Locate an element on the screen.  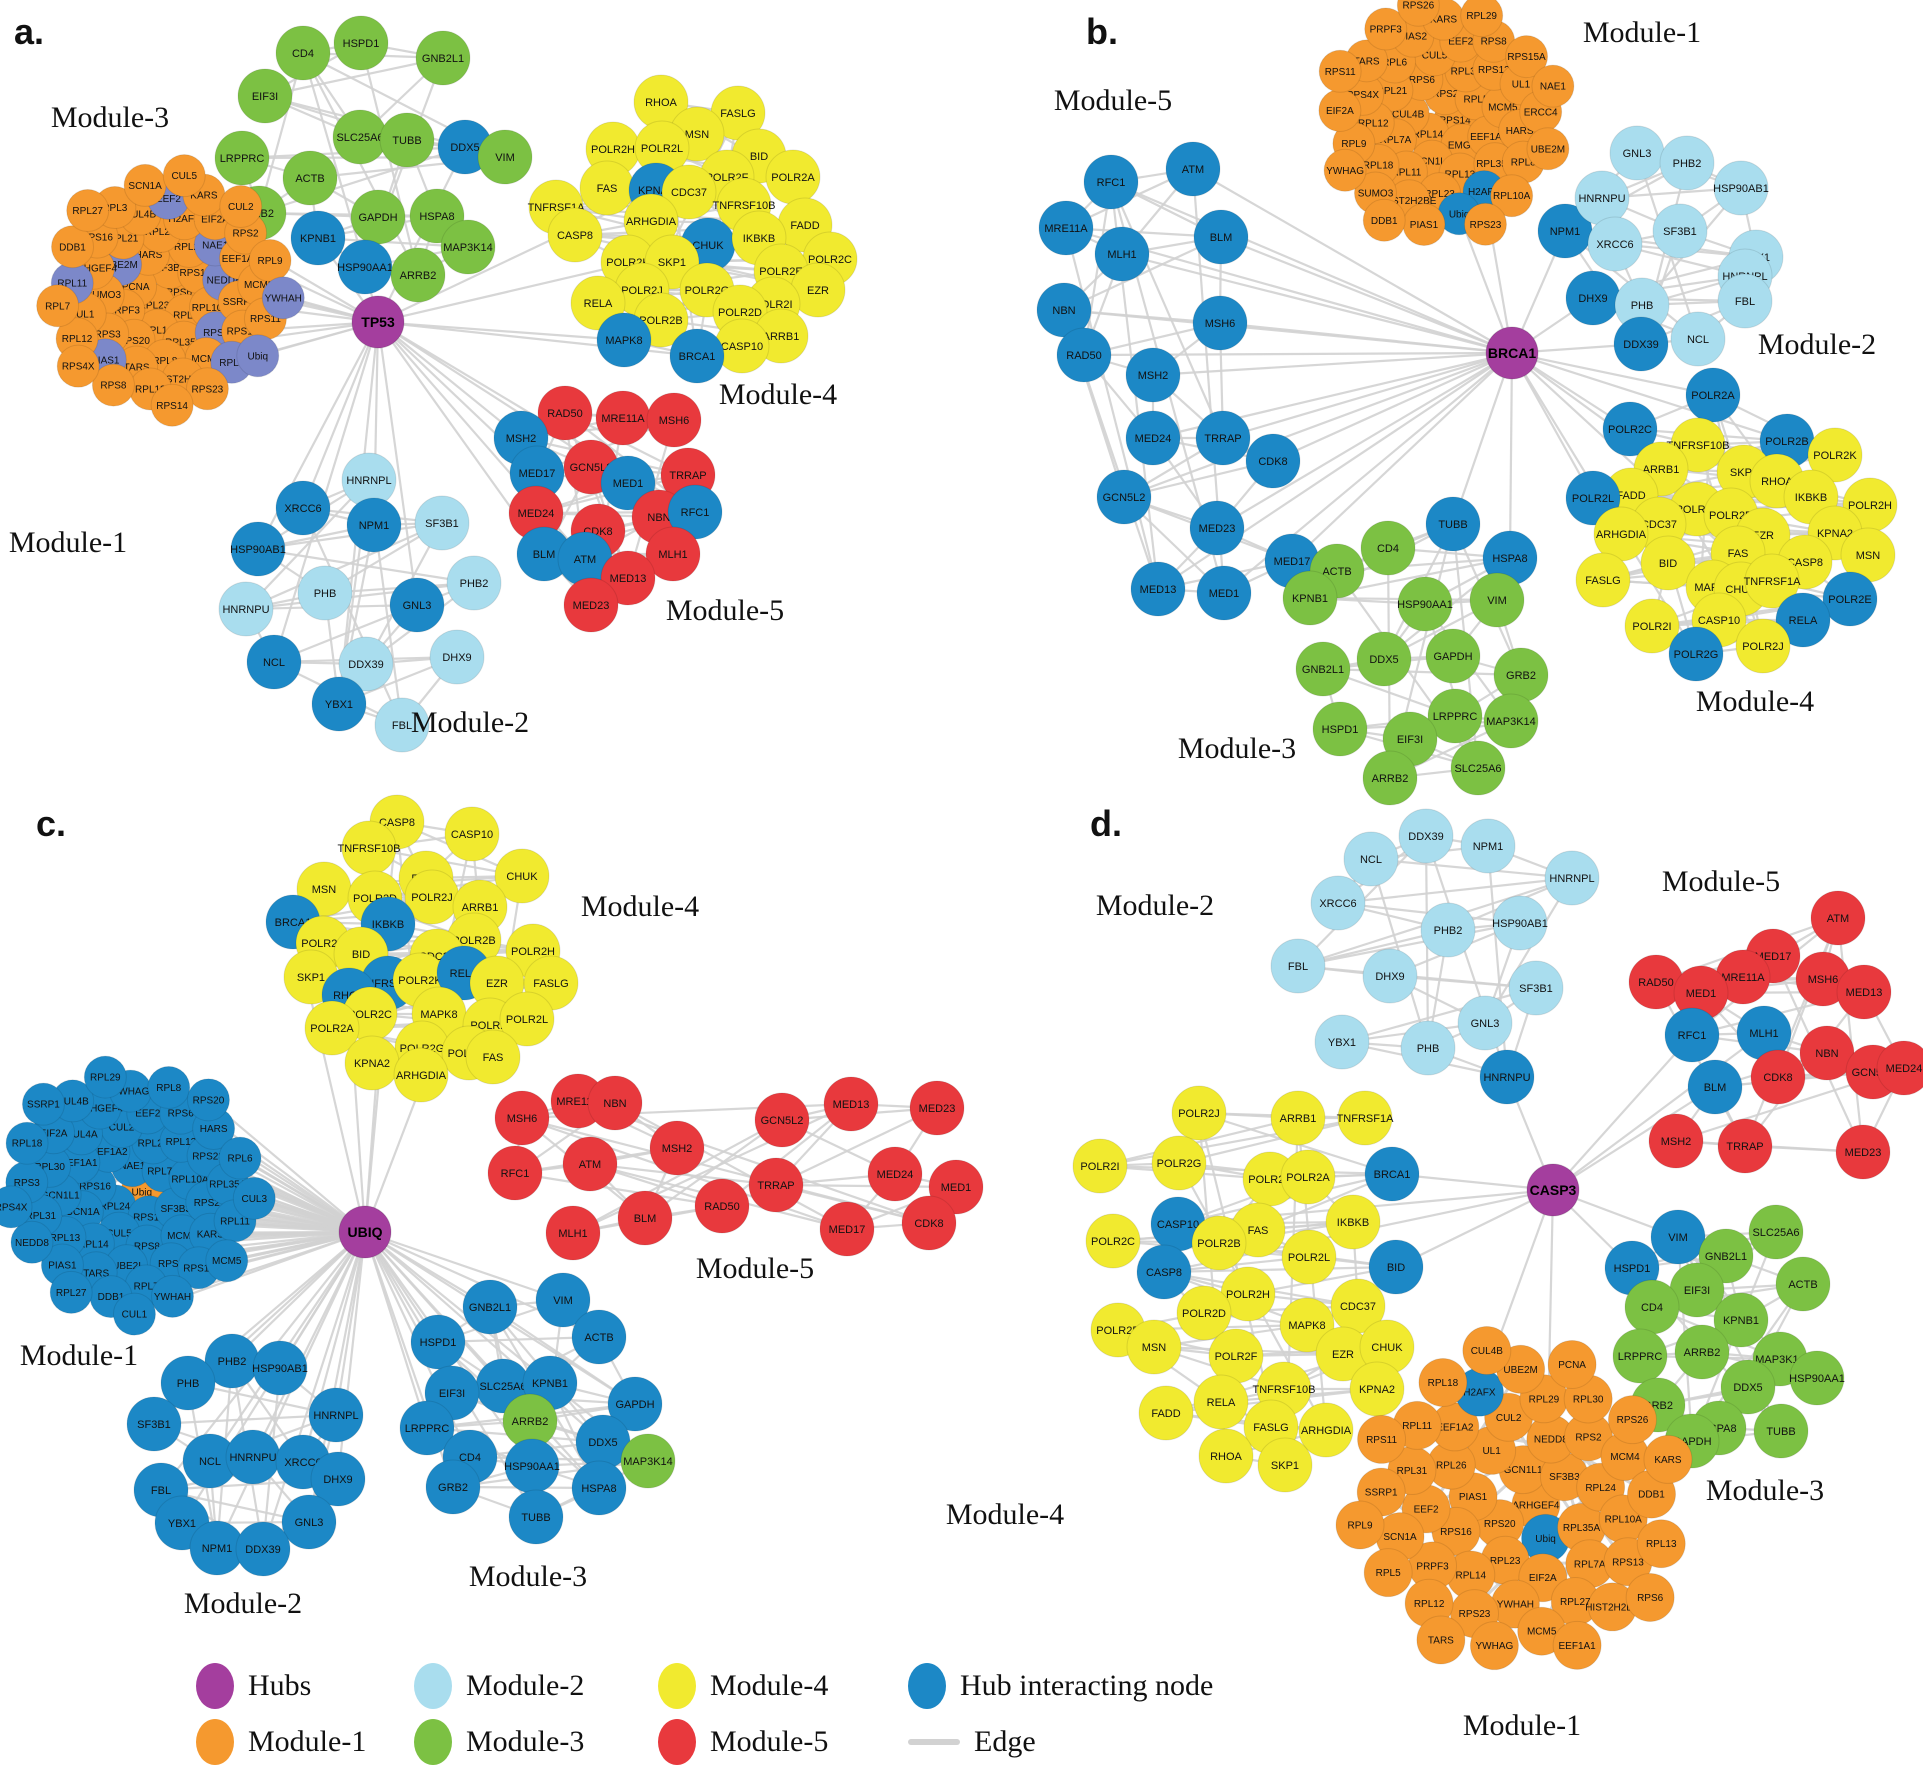
svg-text: RPS26 is located at coordinates (1633, 1420).